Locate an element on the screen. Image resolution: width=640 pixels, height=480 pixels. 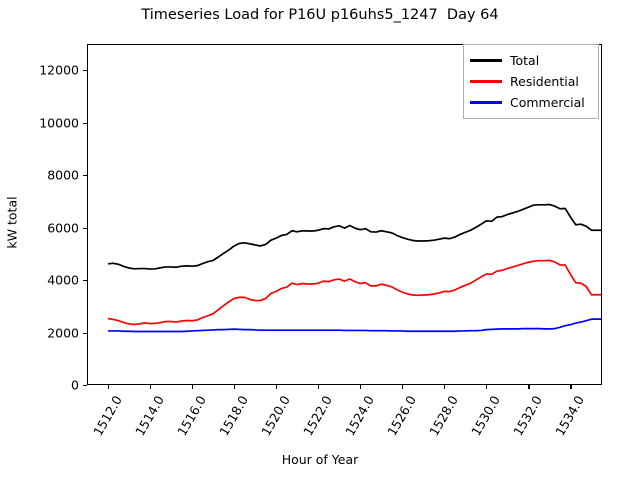
x-tick-label: 1534.0 is located at coordinates (570, 416).